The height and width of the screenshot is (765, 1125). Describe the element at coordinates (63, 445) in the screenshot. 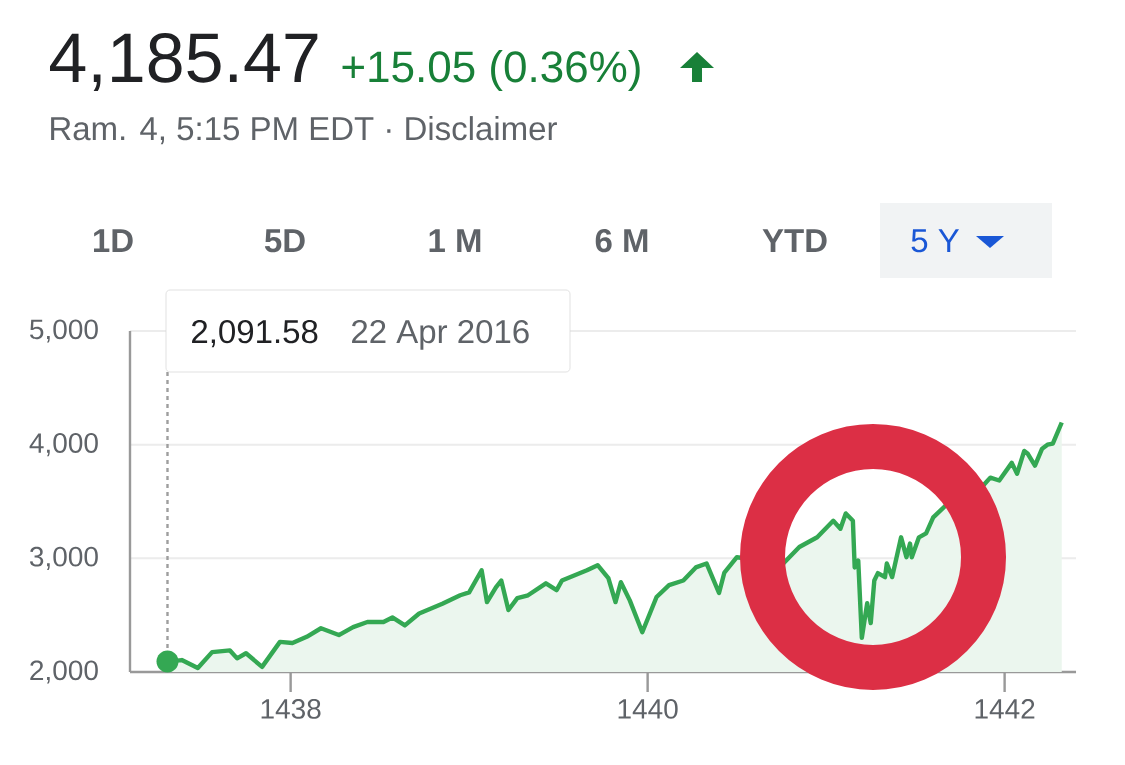

I see `y-tick-label: 4,000` at that location.